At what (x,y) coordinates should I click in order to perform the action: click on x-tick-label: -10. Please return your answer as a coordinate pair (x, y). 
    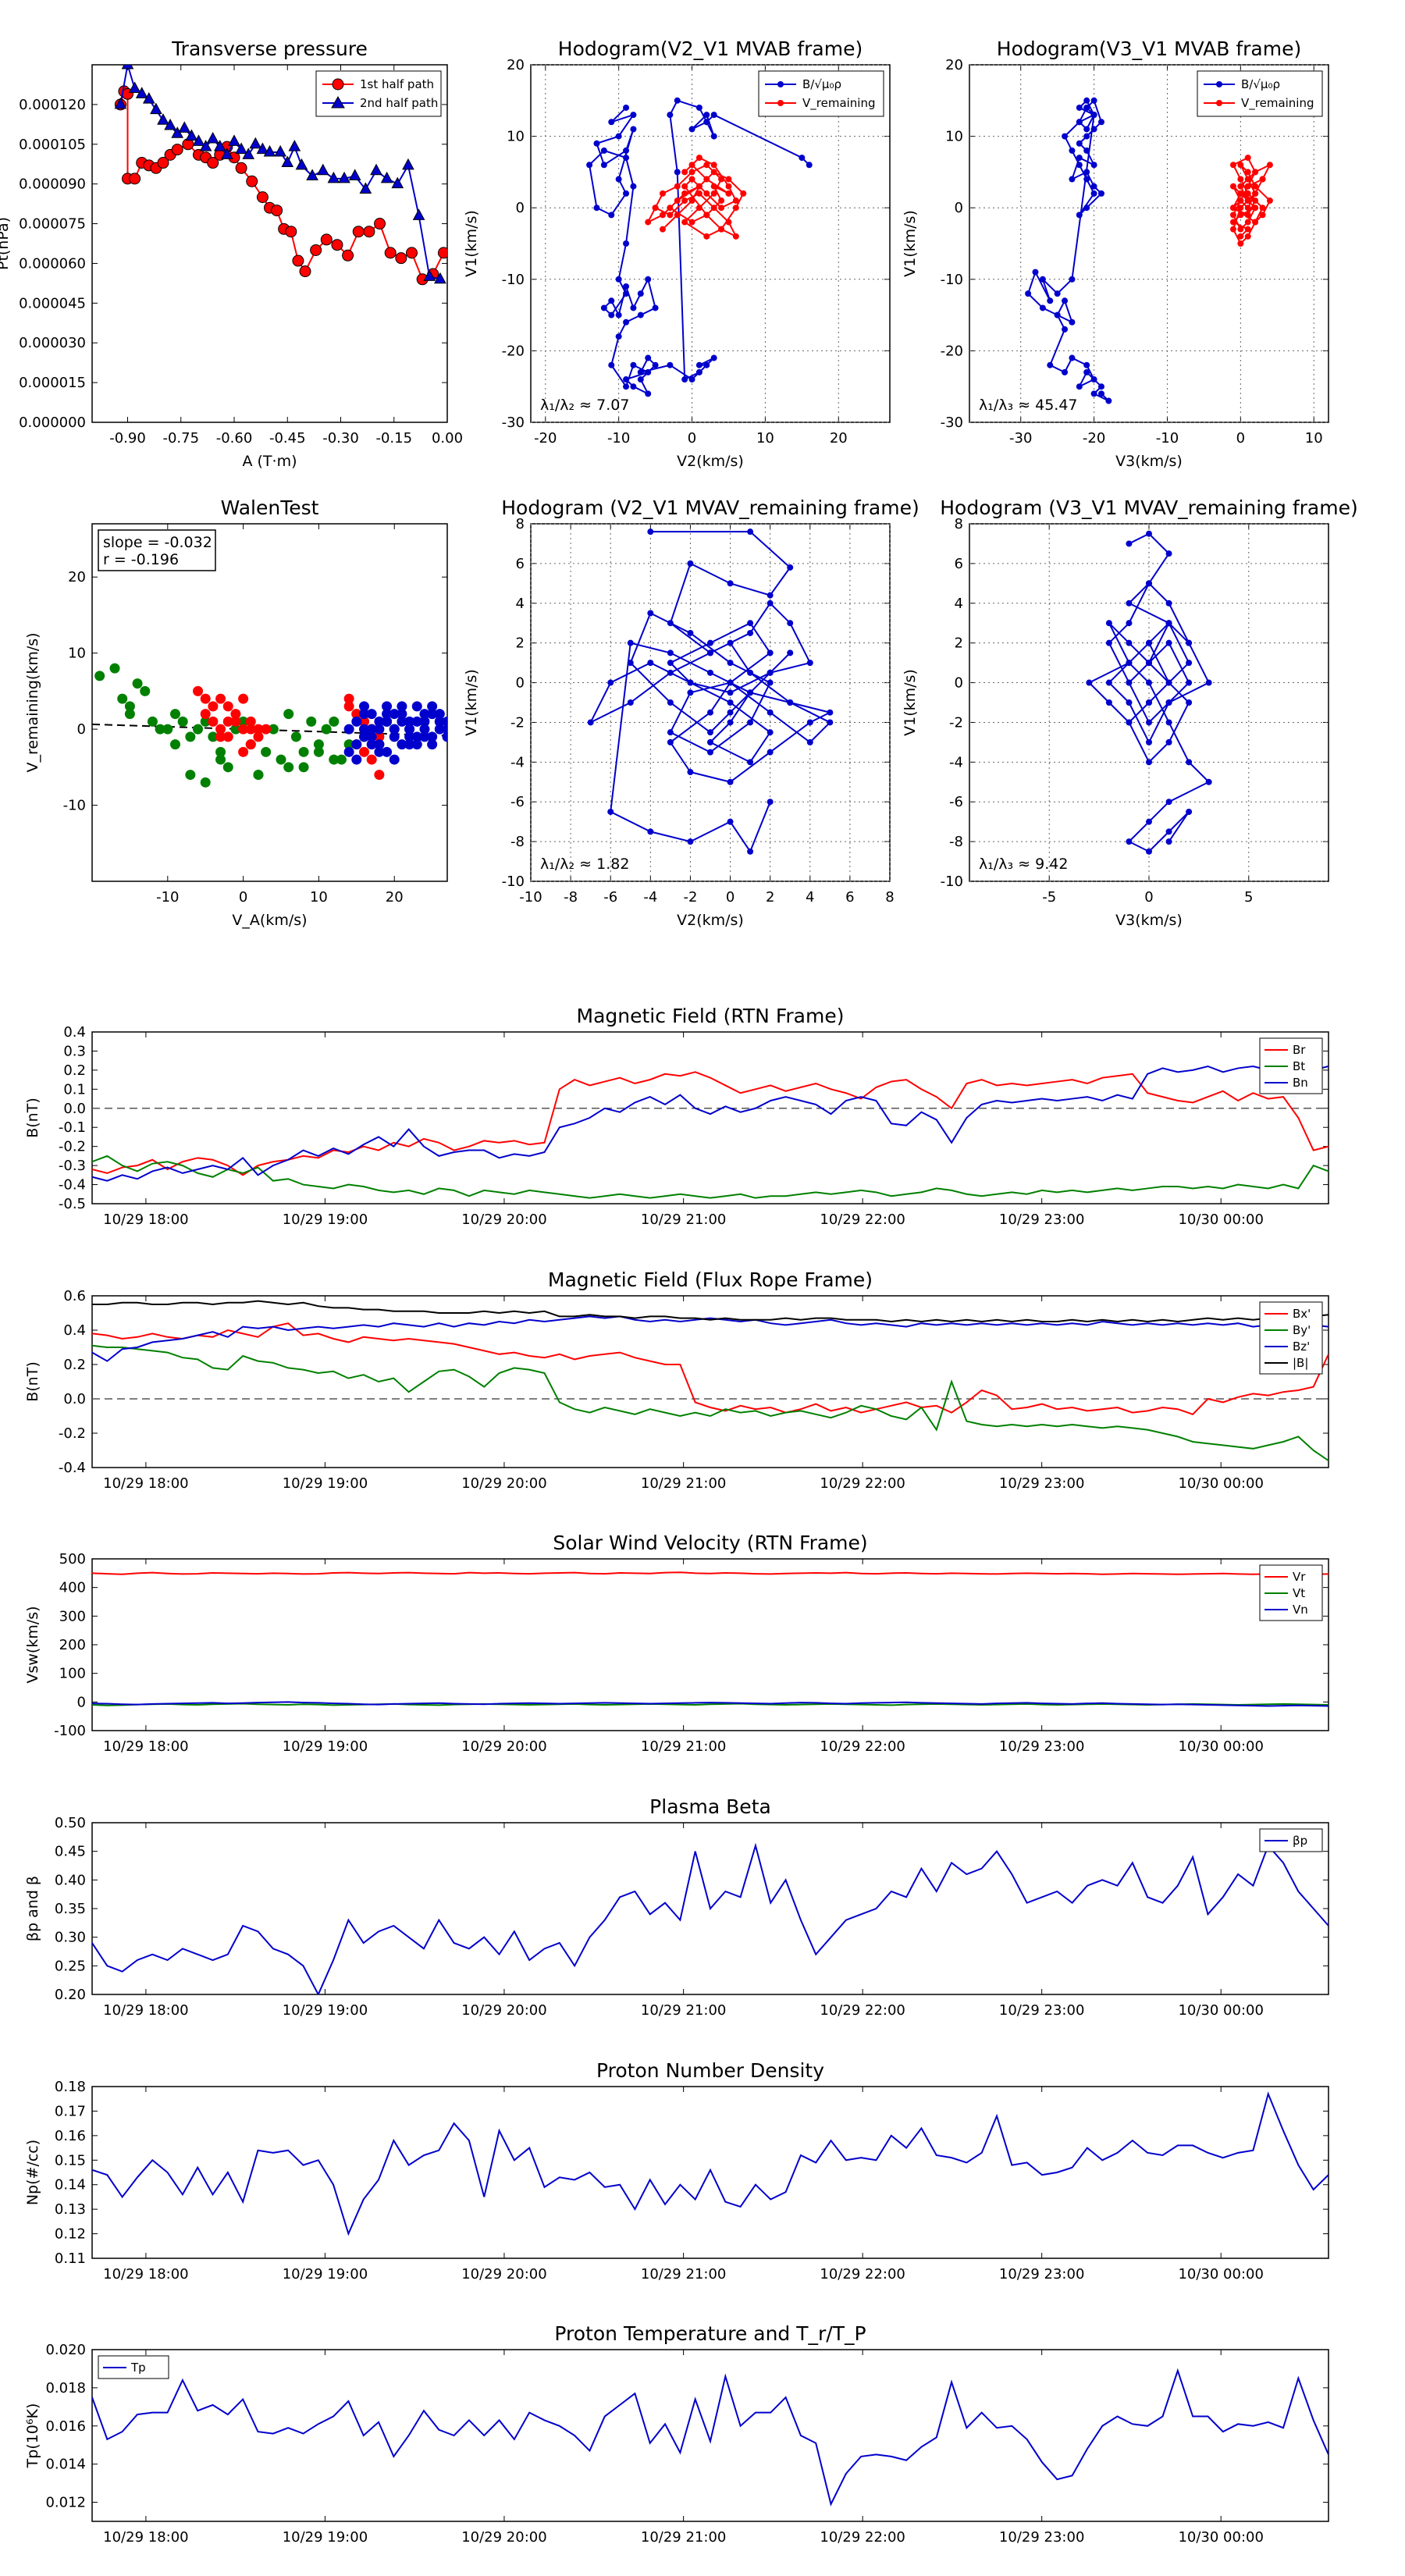
    Looking at the image, I should click on (618, 439).